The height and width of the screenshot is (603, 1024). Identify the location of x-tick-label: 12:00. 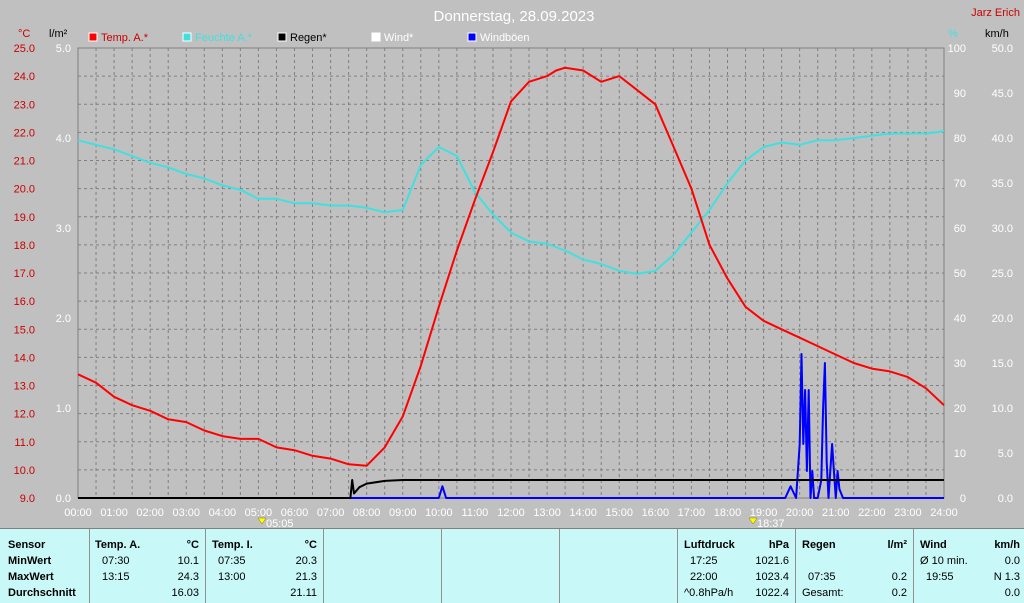
(511, 513).